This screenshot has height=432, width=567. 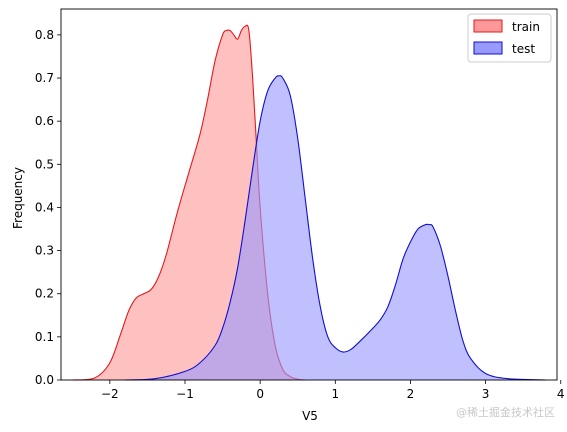 What do you see at coordinates (260, 394) in the screenshot?
I see `x-tick-label: 0` at bounding box center [260, 394].